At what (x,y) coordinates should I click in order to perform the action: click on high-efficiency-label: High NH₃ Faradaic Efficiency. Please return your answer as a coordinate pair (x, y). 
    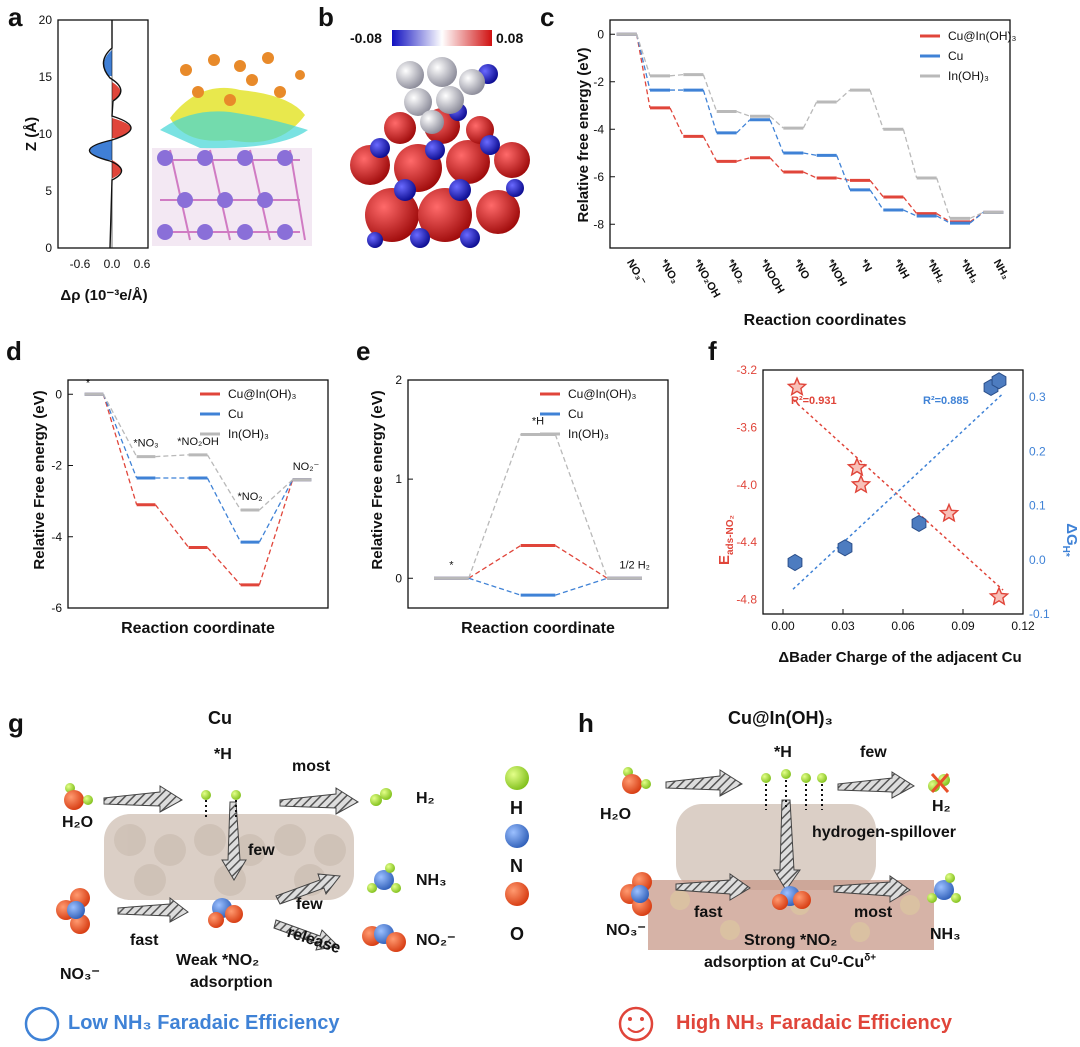
    Looking at the image, I should click on (814, 1023).